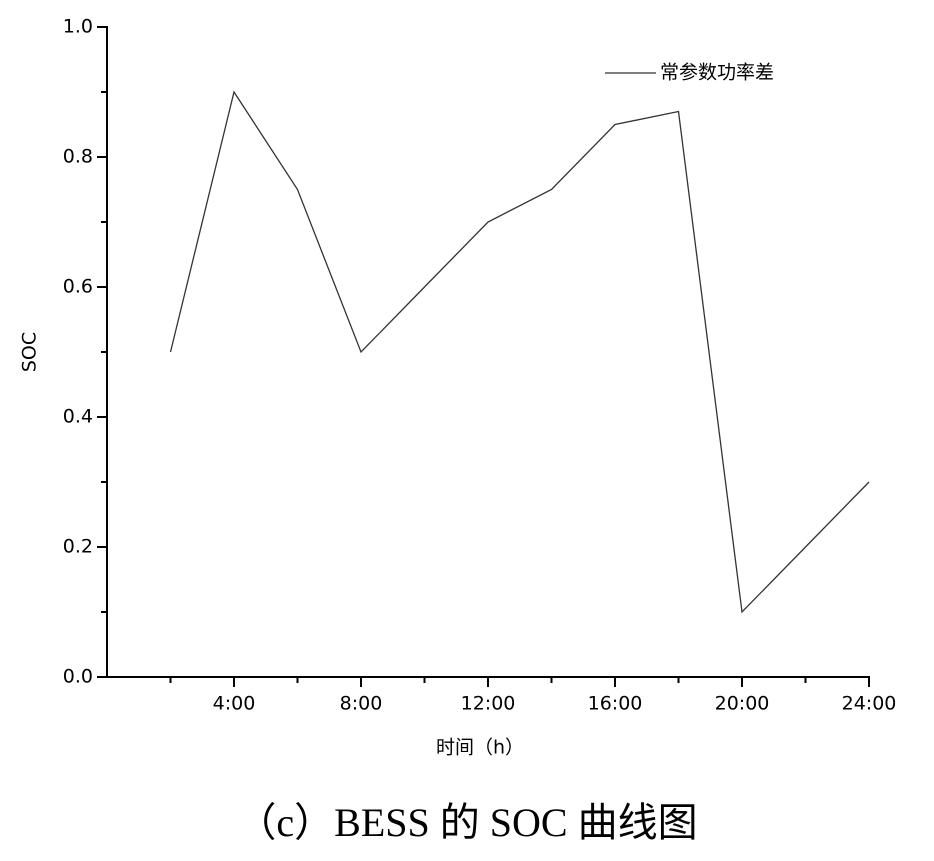 This screenshot has height=861, width=934. What do you see at coordinates (78, 27) in the screenshot?
I see `y-tick-label: 1.0` at bounding box center [78, 27].